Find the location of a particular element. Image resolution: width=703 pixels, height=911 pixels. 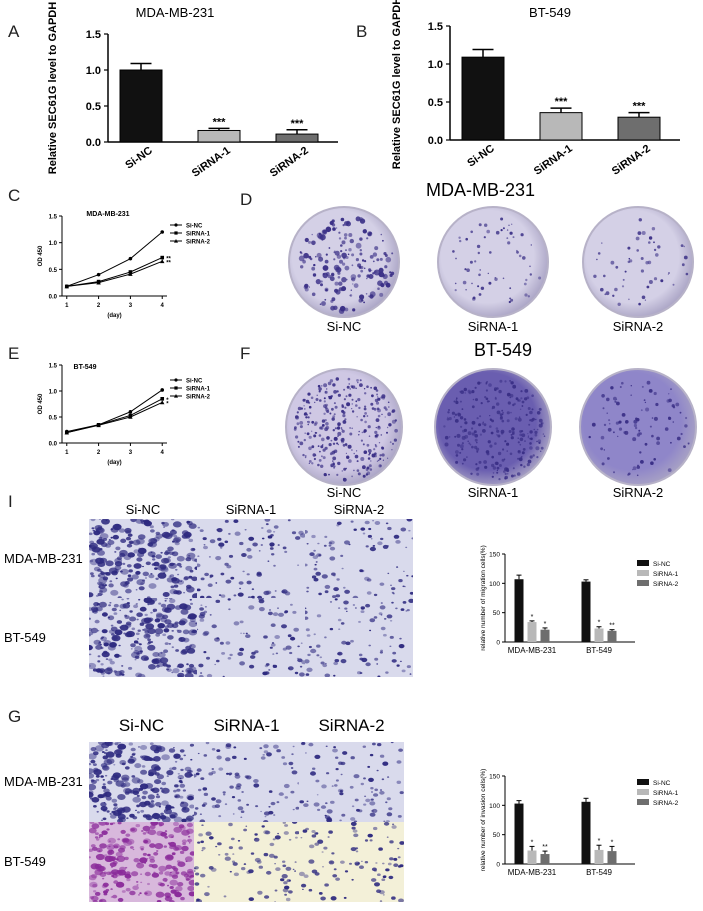

x-tick-label: BT-549 is located at coordinates (599, 872).